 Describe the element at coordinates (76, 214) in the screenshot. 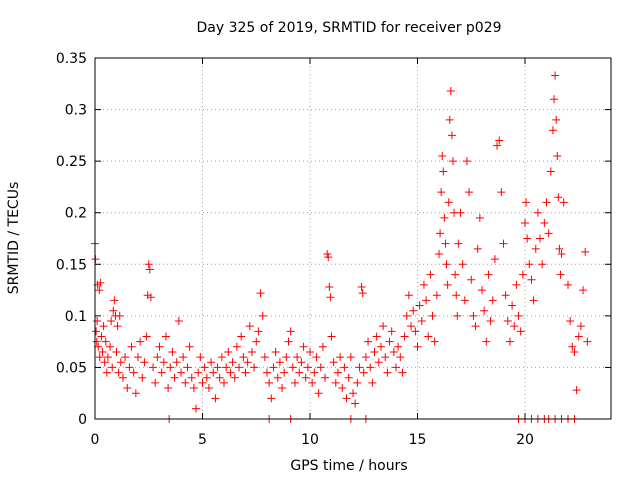

I see `y-tick-label: 0.2` at that location.